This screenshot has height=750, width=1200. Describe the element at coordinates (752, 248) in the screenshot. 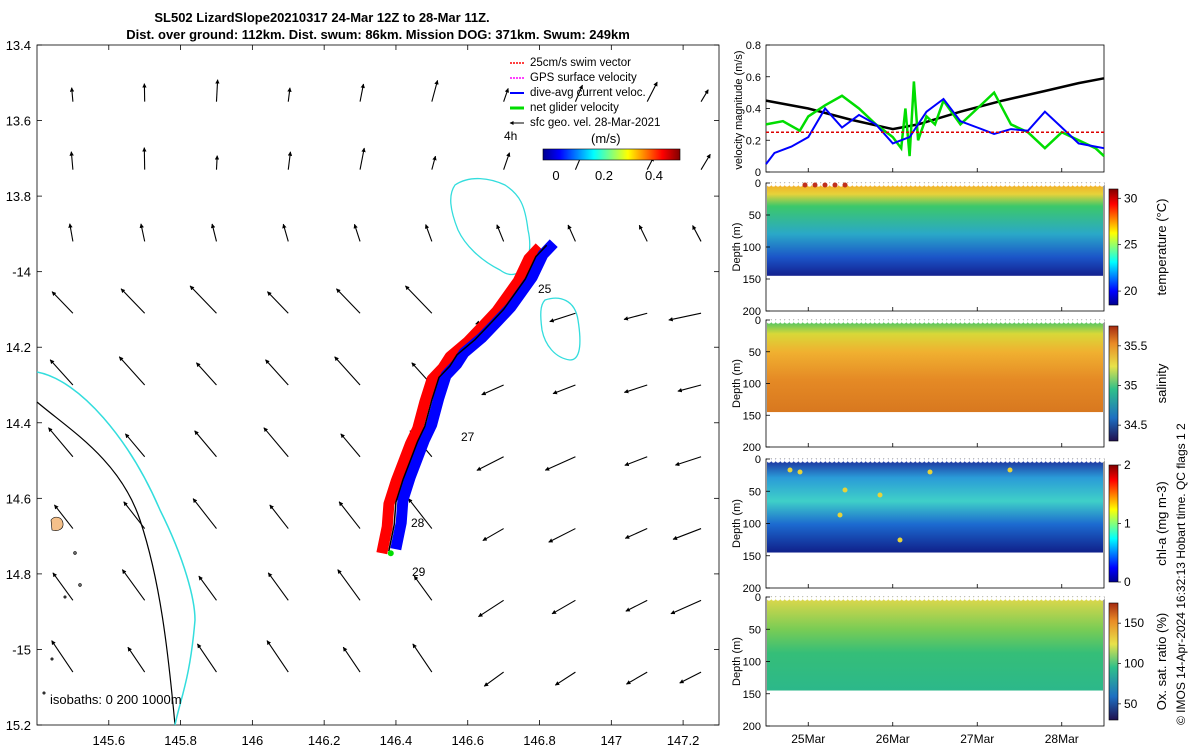

I see `temperature-ytick-label: 100` at that location.